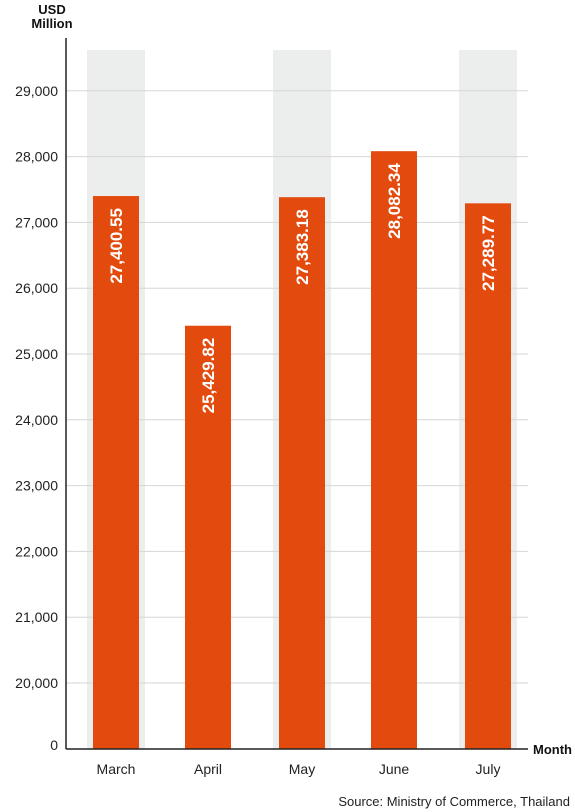  Describe the element at coordinates (36, 91) in the screenshot. I see `y-tick-label: 29,000` at that location.